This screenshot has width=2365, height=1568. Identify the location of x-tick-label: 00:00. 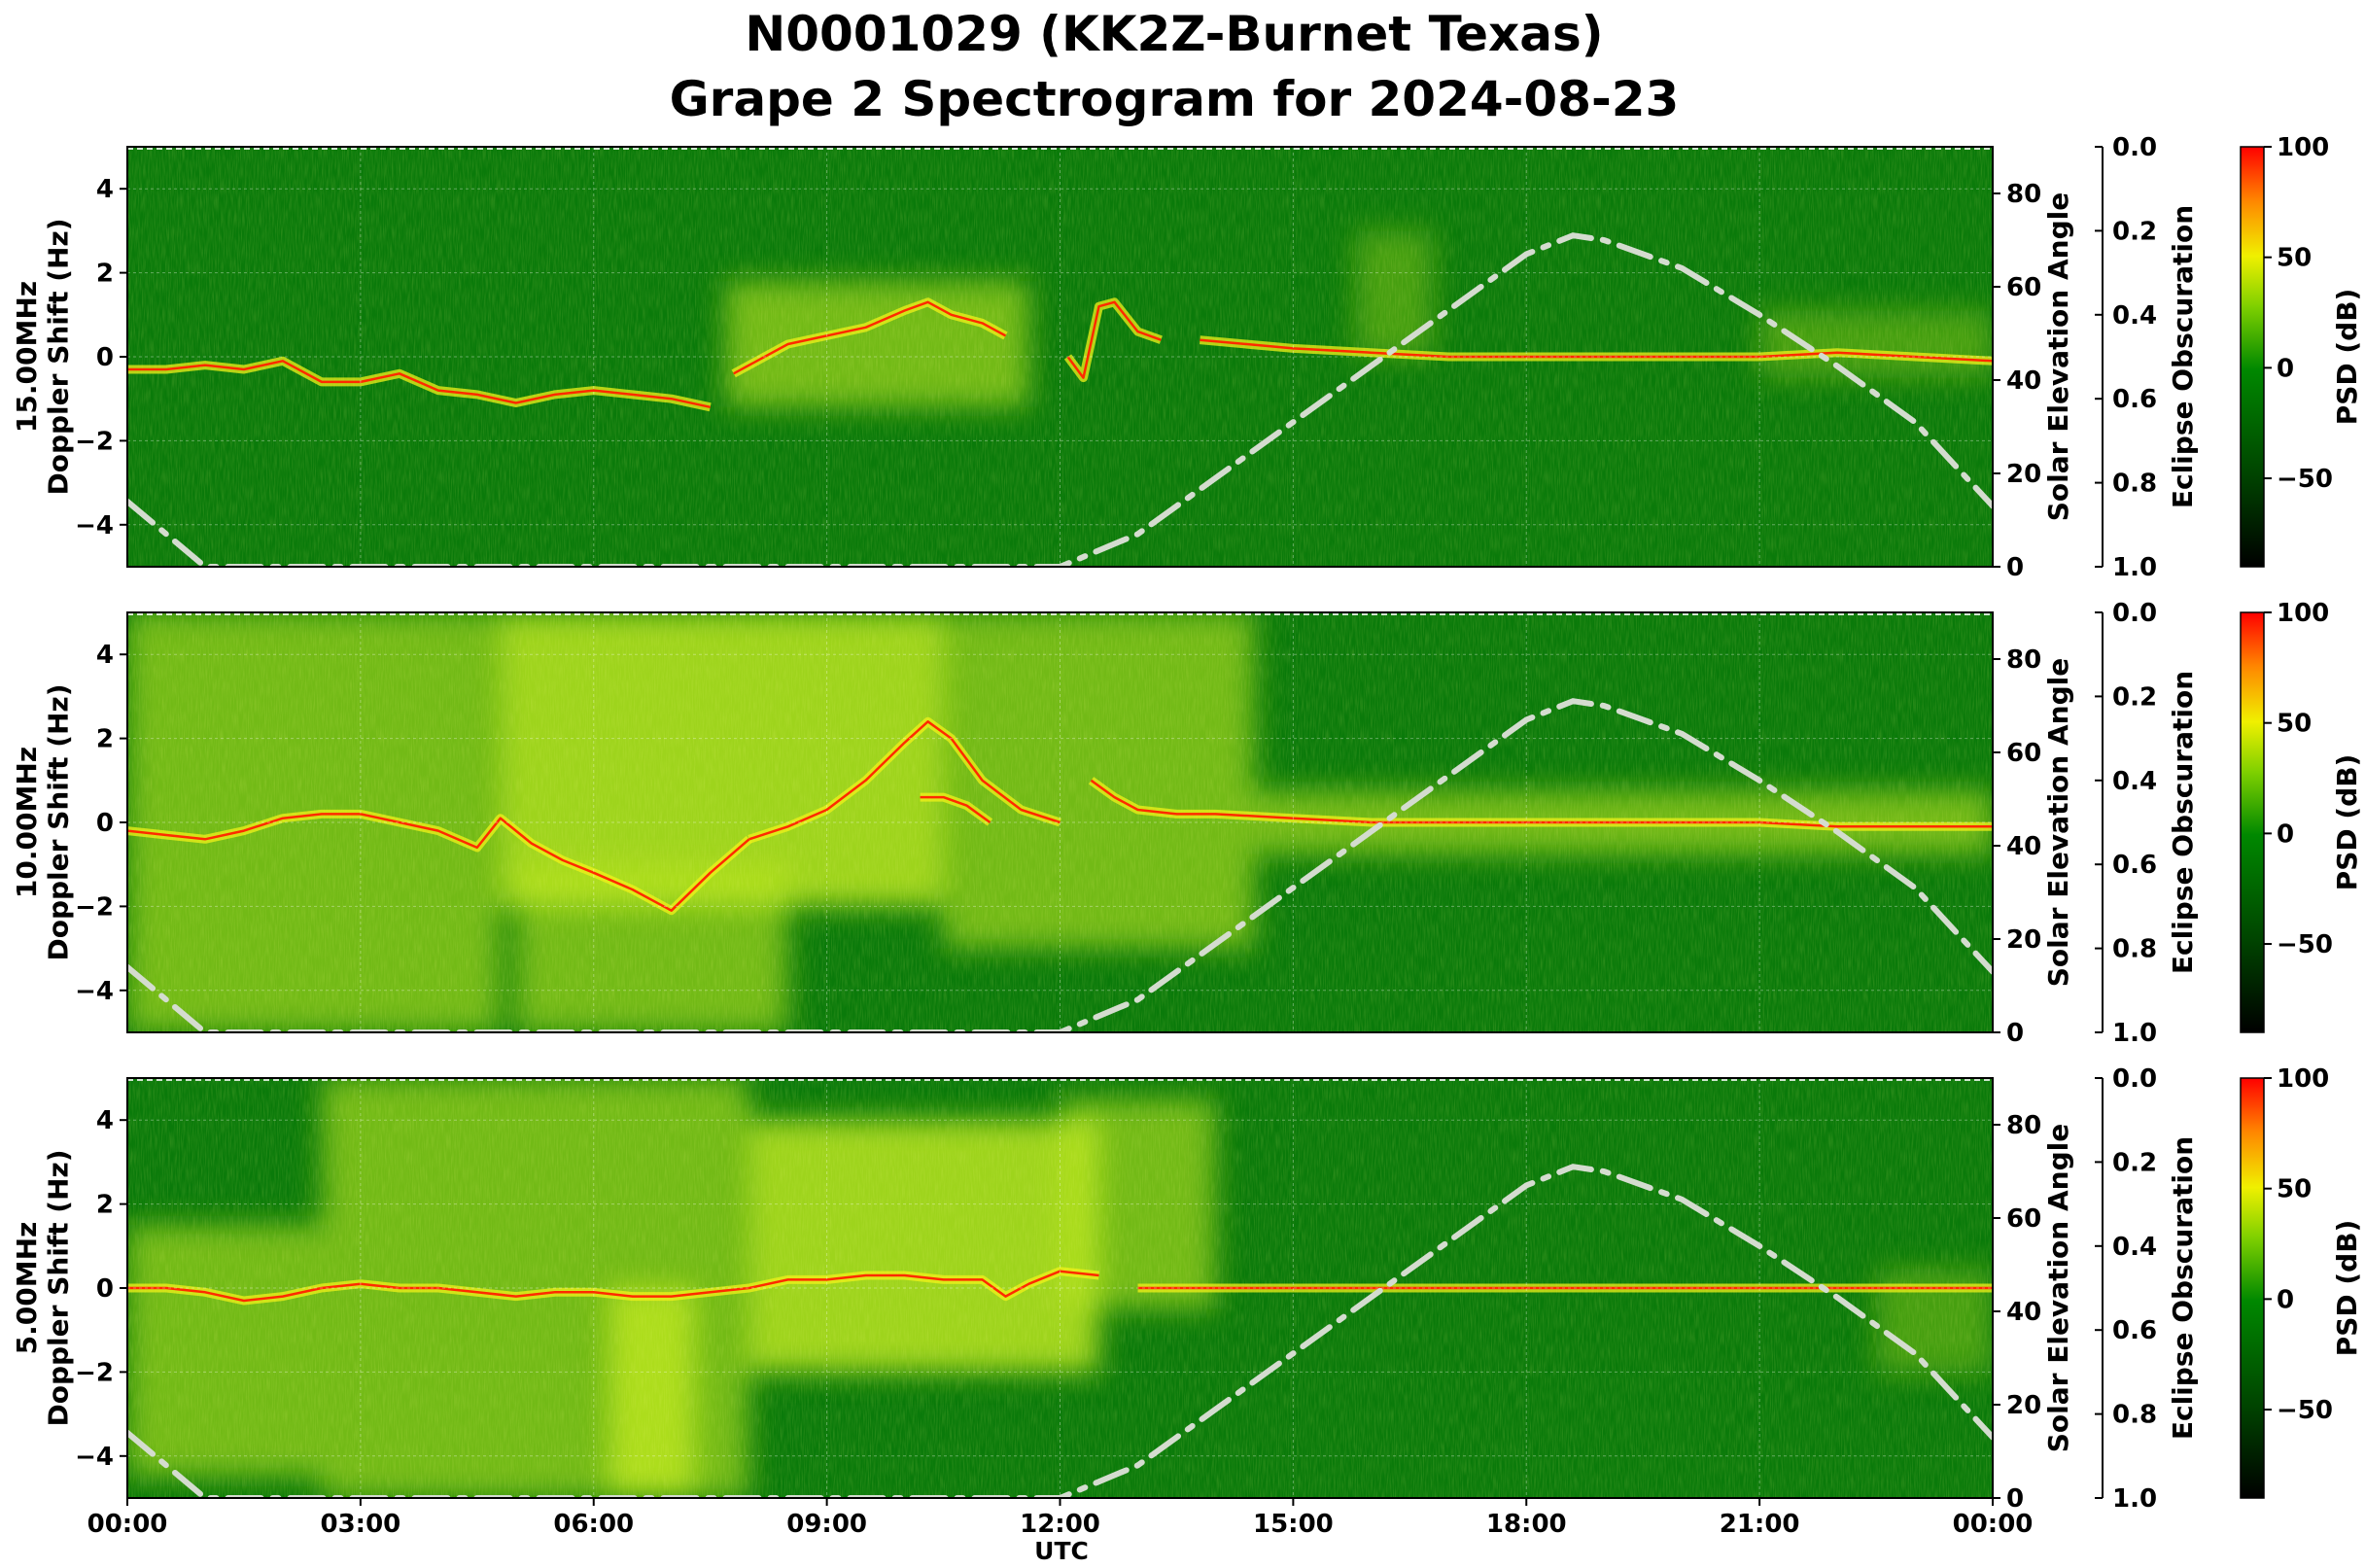
(127, 1524).